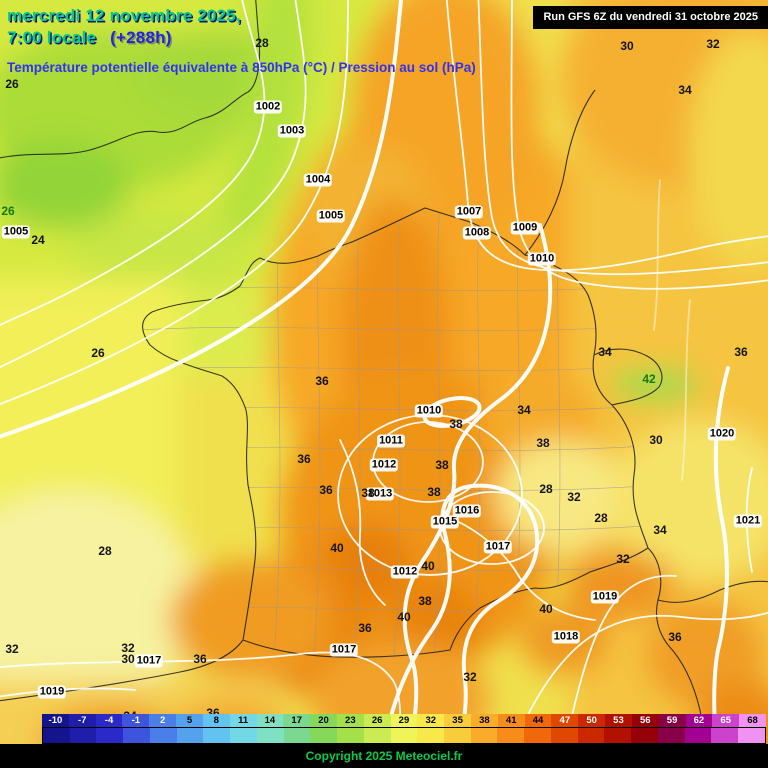 The width and height of the screenshot is (768, 768). What do you see at coordinates (404, 735) in the screenshot?
I see `colorbar-cell-row` at bounding box center [404, 735].